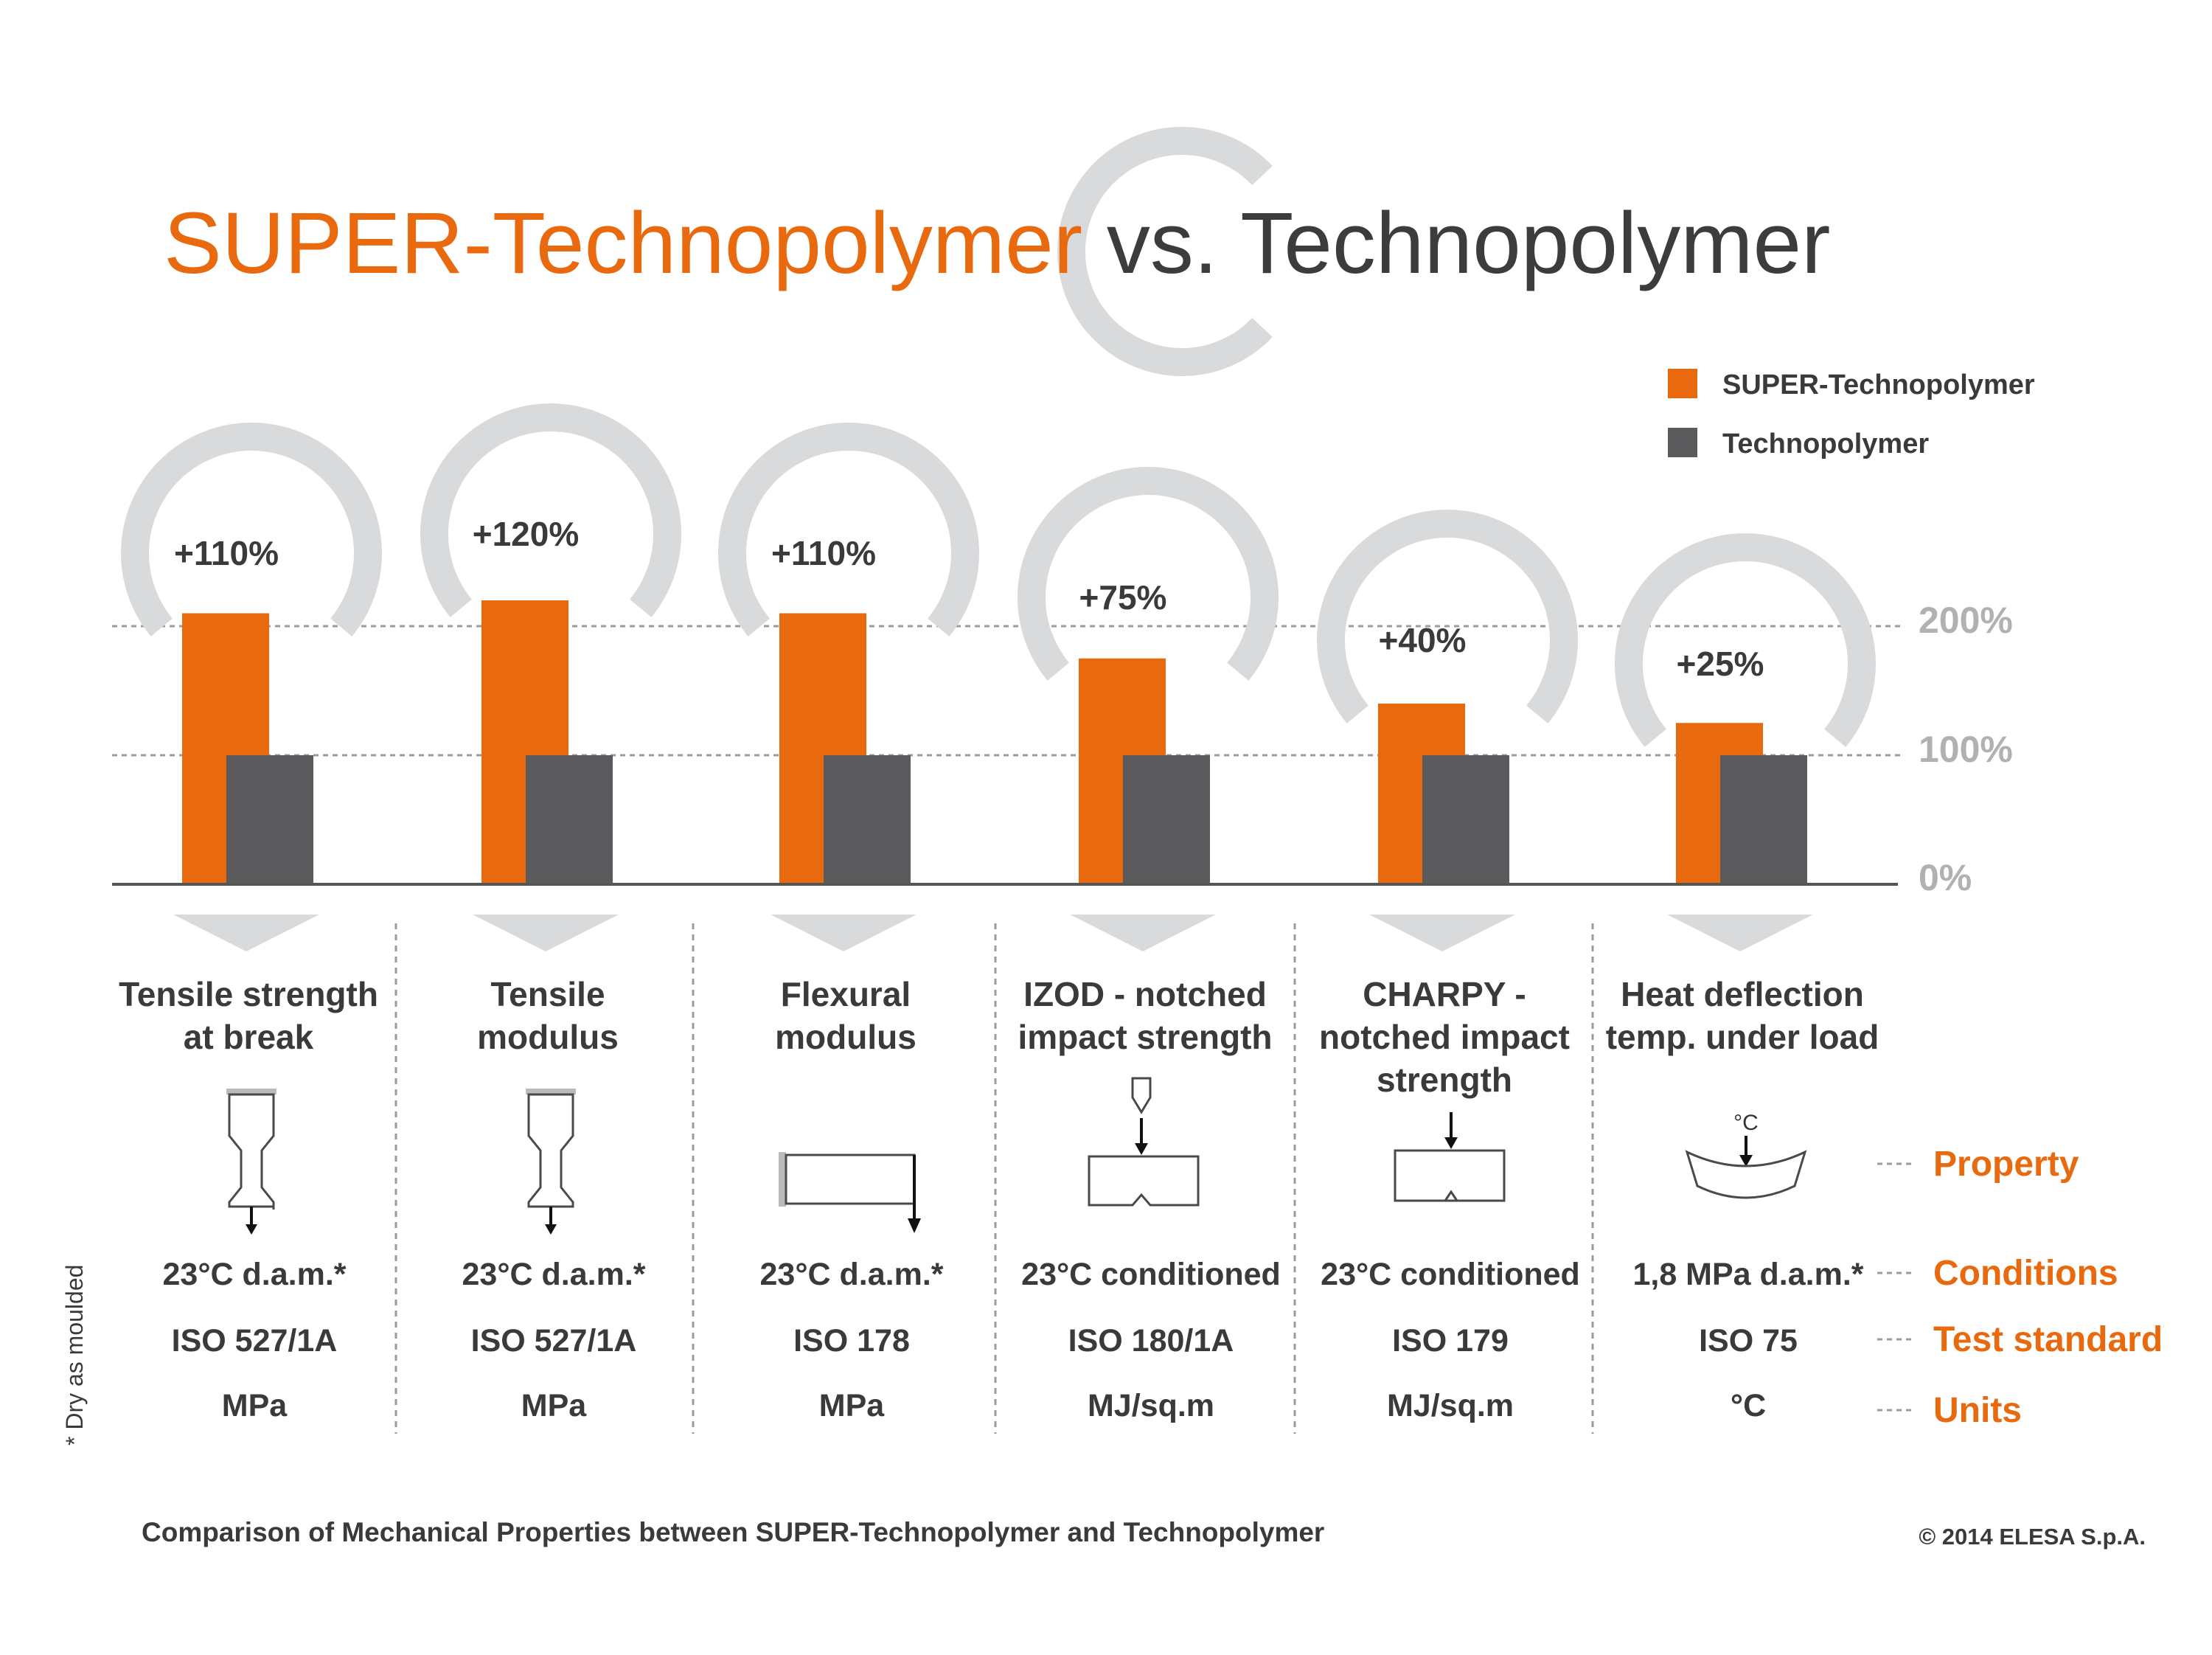 This screenshot has height=1655, width=2212. I want to click on property-key: Property, so click(2006, 1164).